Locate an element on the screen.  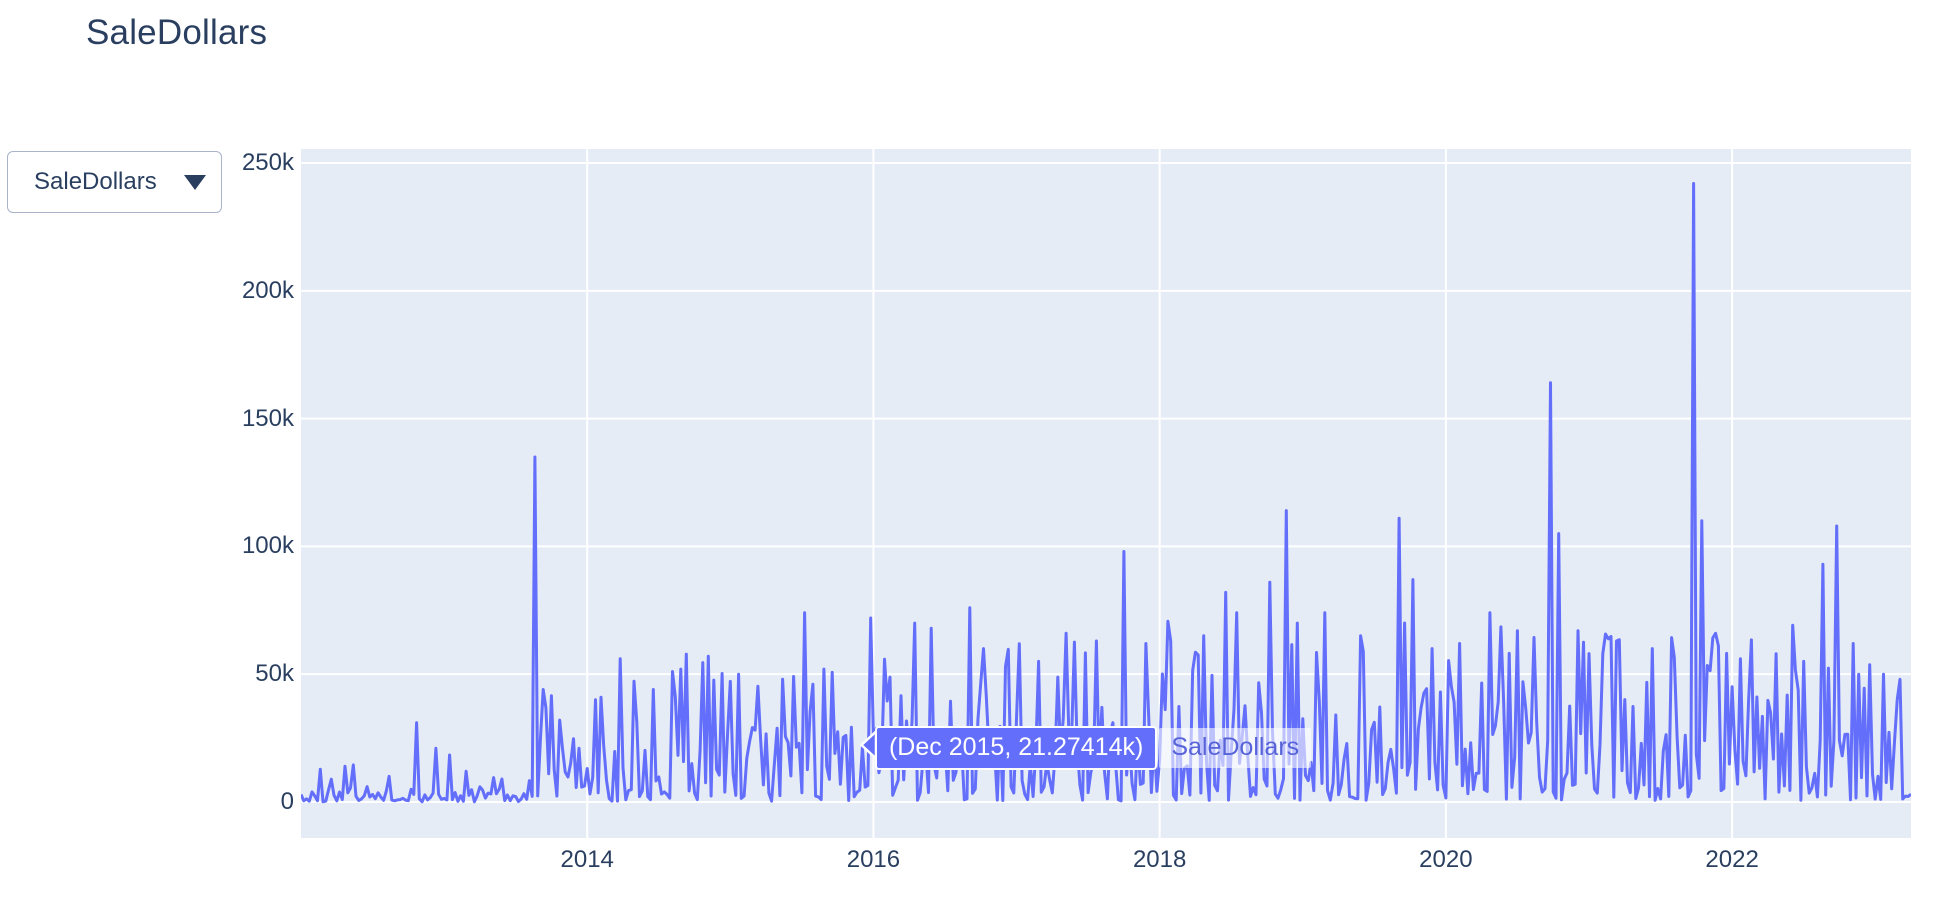
y-tick-label: 150k is located at coordinates (267, 418).